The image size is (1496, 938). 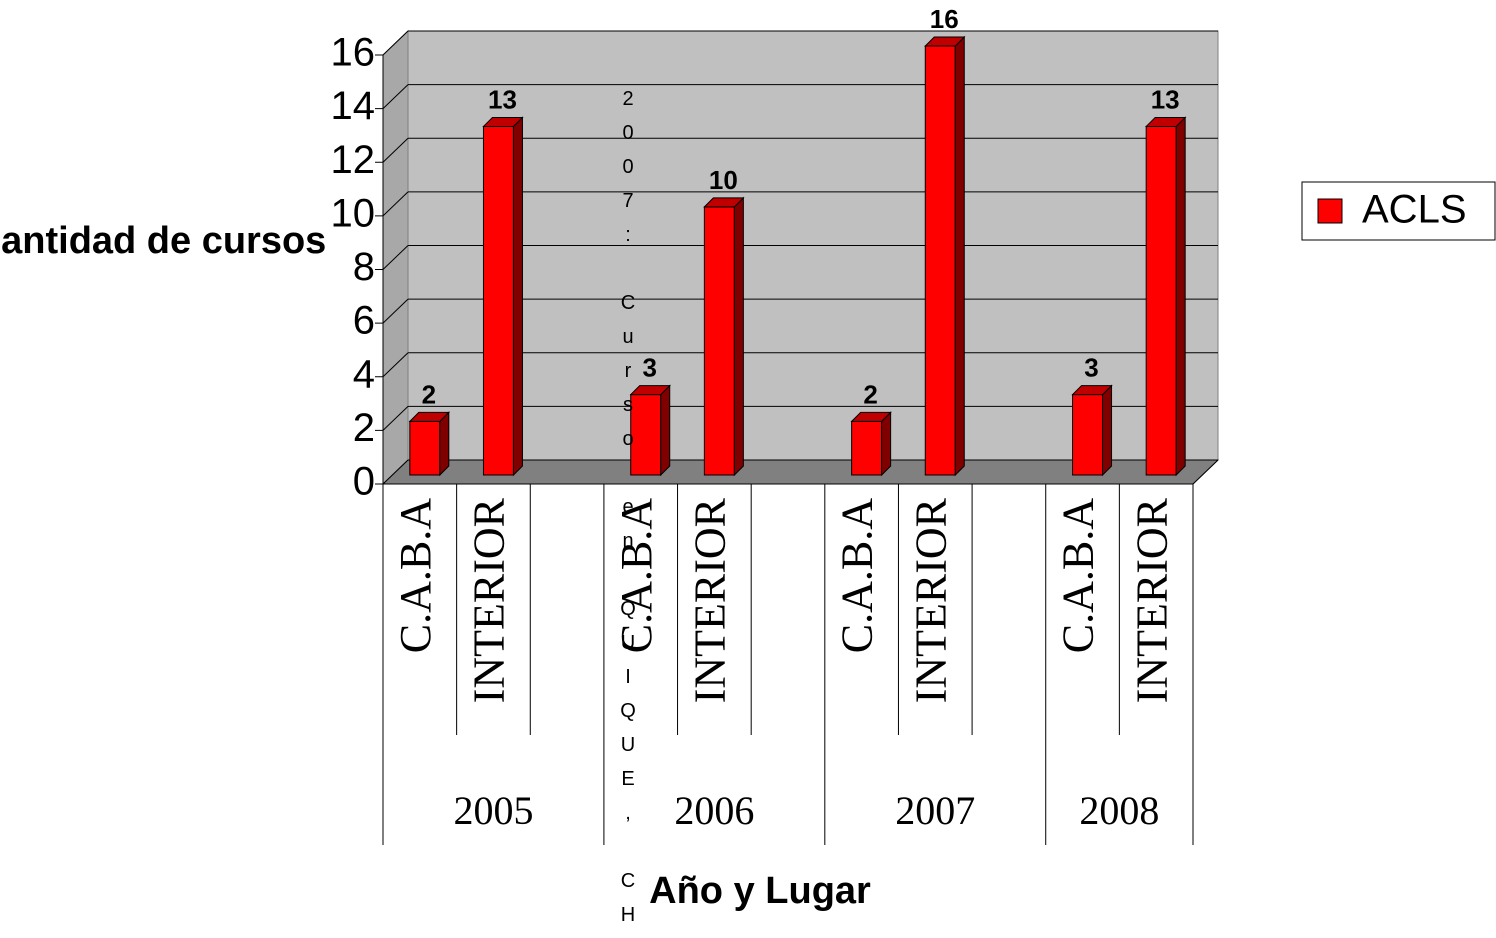 What do you see at coordinates (714, 810) in the screenshot?
I see `group-label: 2006` at bounding box center [714, 810].